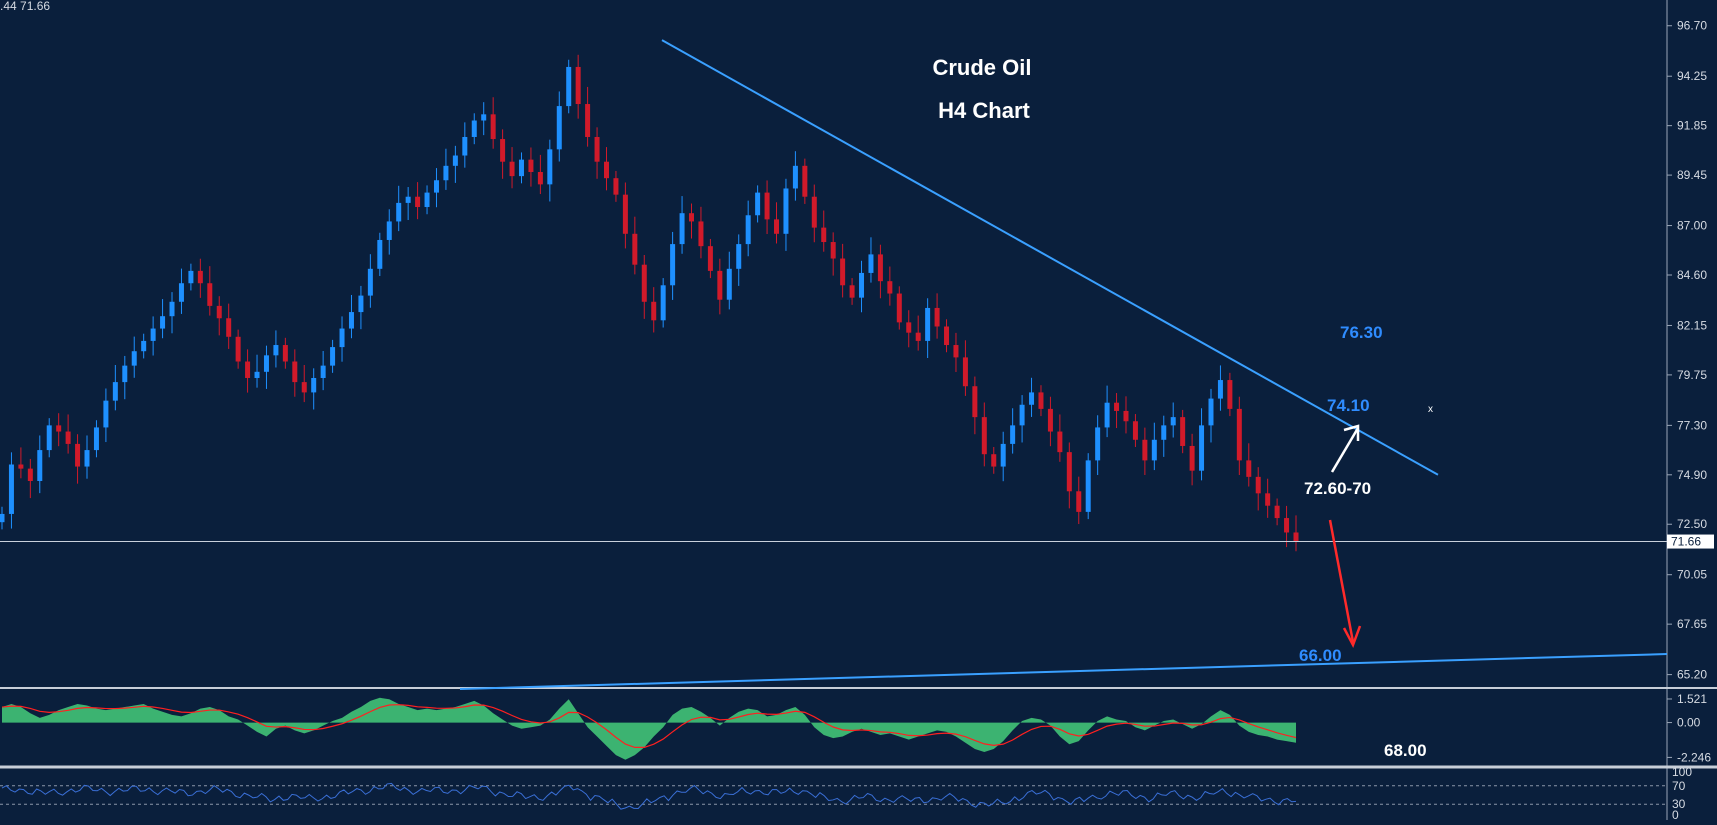 Image resolution: width=1717 pixels, height=825 pixels. Describe the element at coordinates (1405, 750) in the screenshot. I see `macd-value-label: 68.00` at that location.